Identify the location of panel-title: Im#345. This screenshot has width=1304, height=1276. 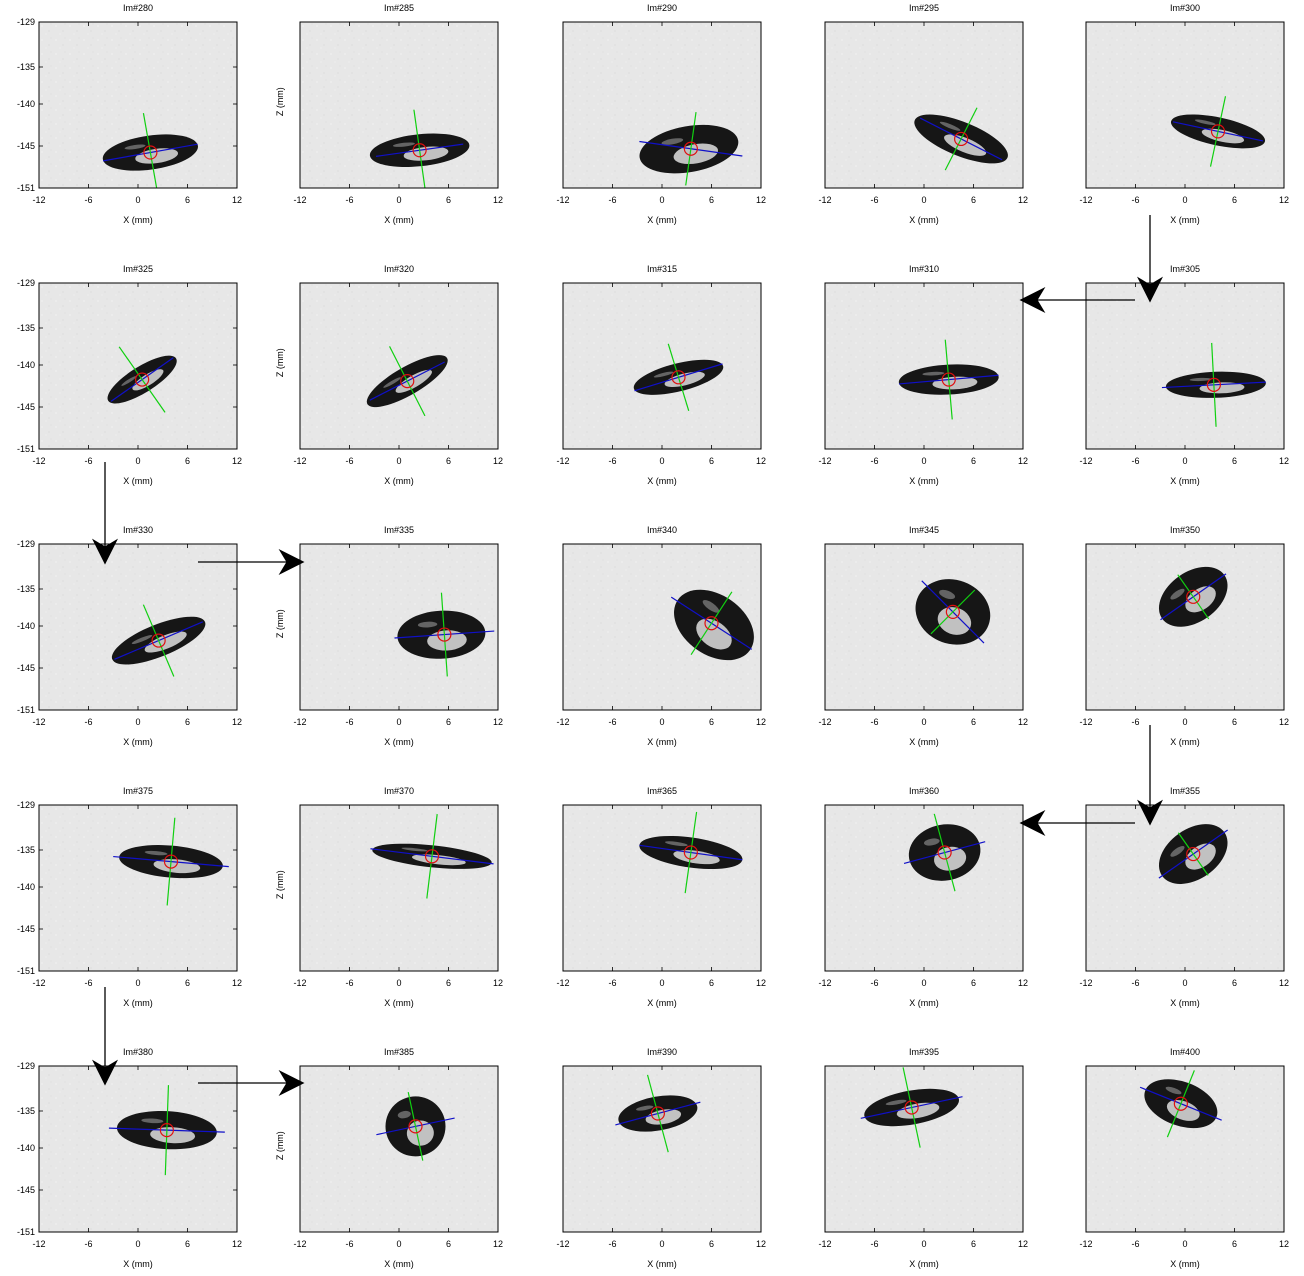
(924, 530).